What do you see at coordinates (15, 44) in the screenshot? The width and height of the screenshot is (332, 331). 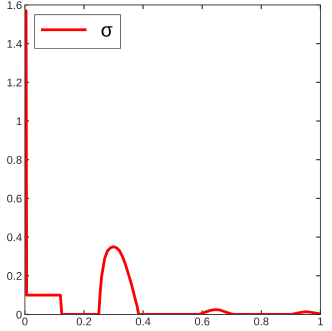 I see `y-tick-label: 1.4` at bounding box center [15, 44].